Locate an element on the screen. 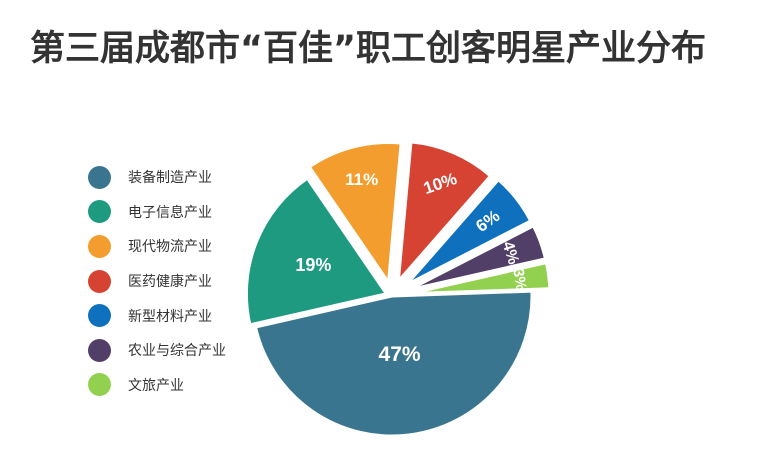  slice-percent-label: 11% is located at coordinates (361, 179).